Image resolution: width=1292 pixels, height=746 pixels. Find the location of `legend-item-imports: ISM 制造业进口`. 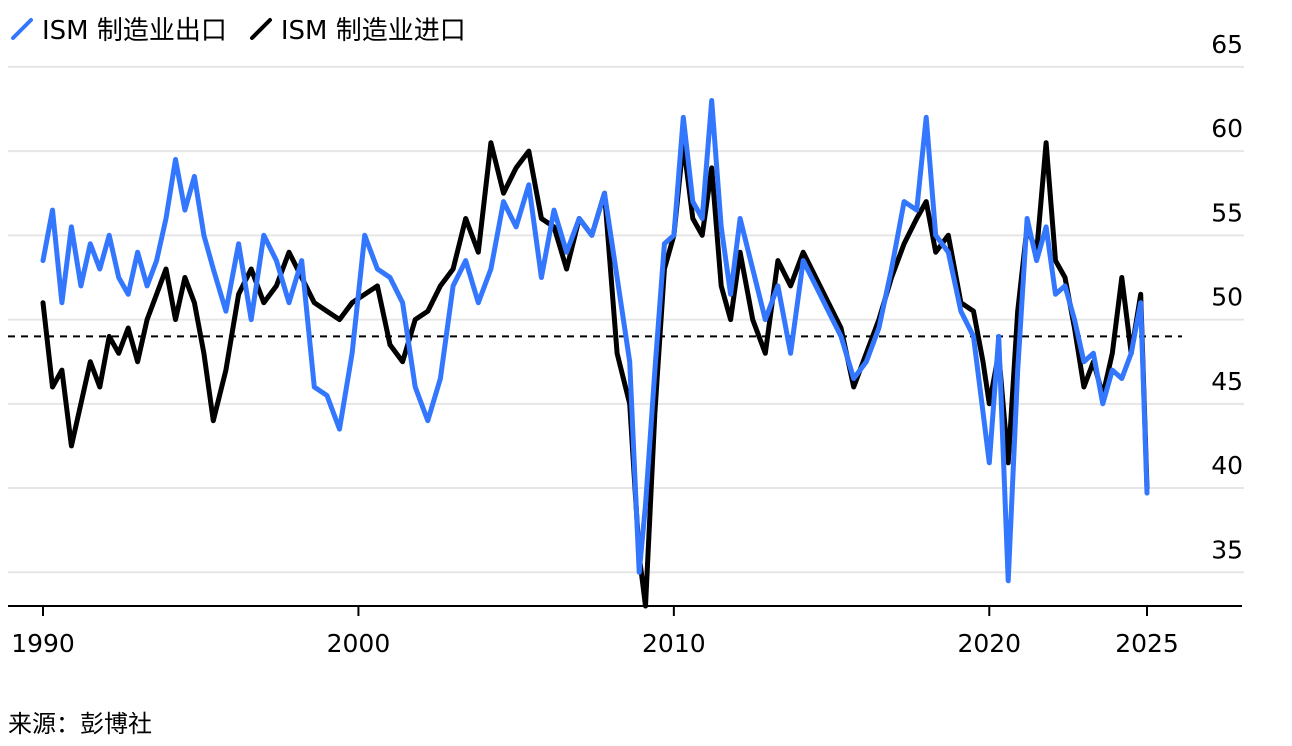

legend-item-imports: ISM 制造业进口 is located at coordinates (357, 28).